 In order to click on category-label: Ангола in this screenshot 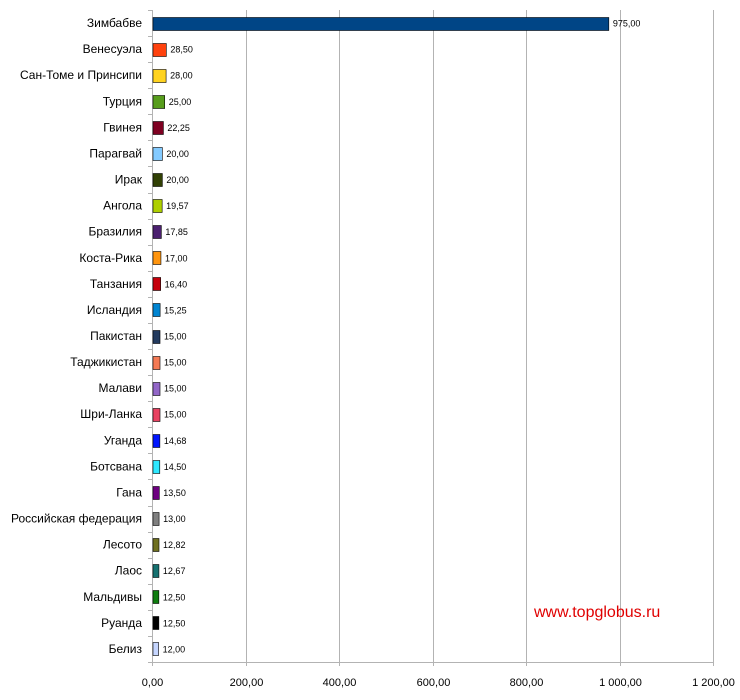, I will do `click(122, 206)`.